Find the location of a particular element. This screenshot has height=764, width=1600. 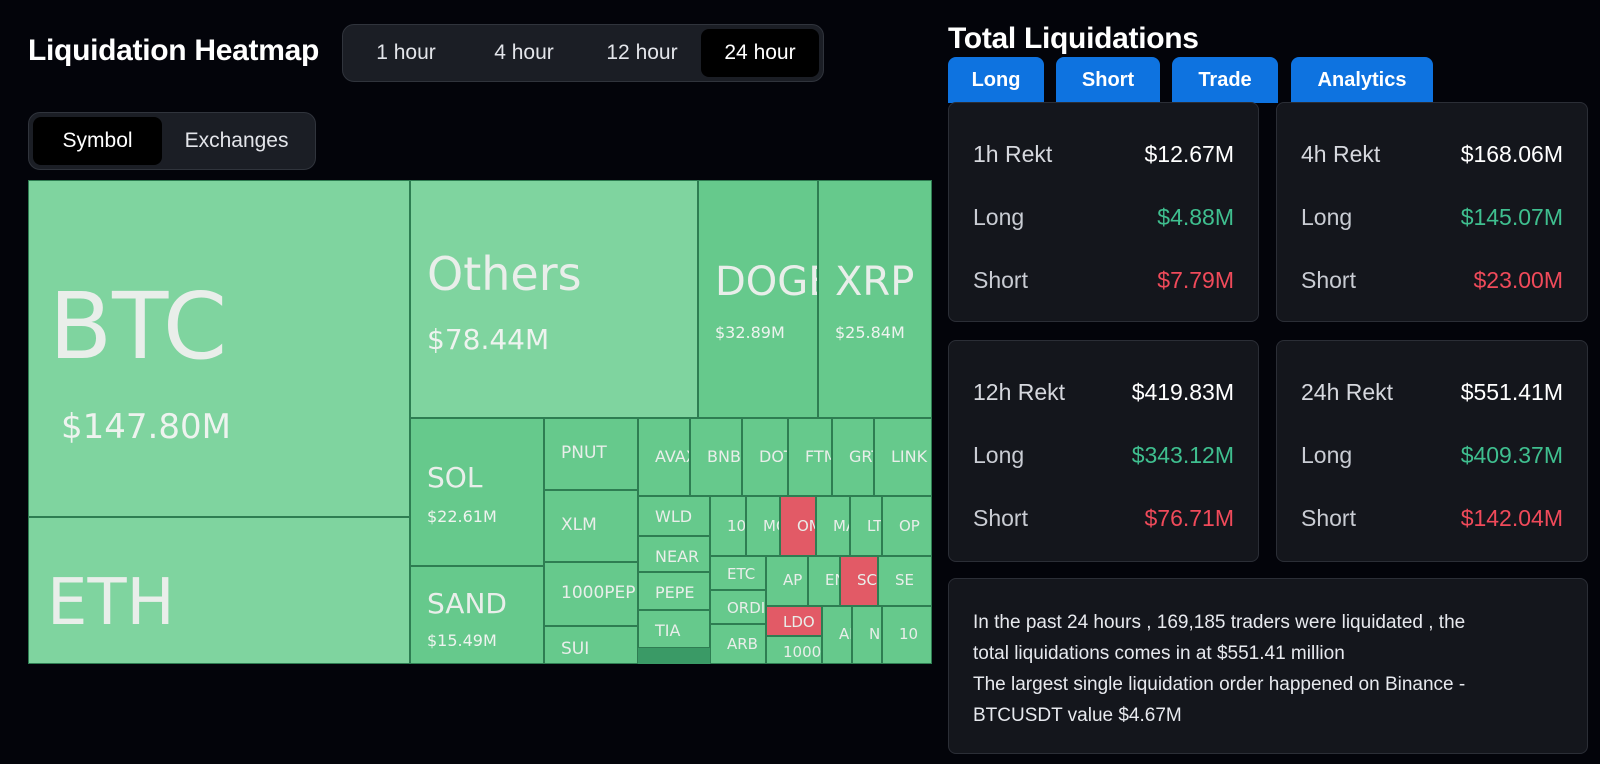

treemap-tile-xrp: XRP $25.84M is located at coordinates (875, 299).